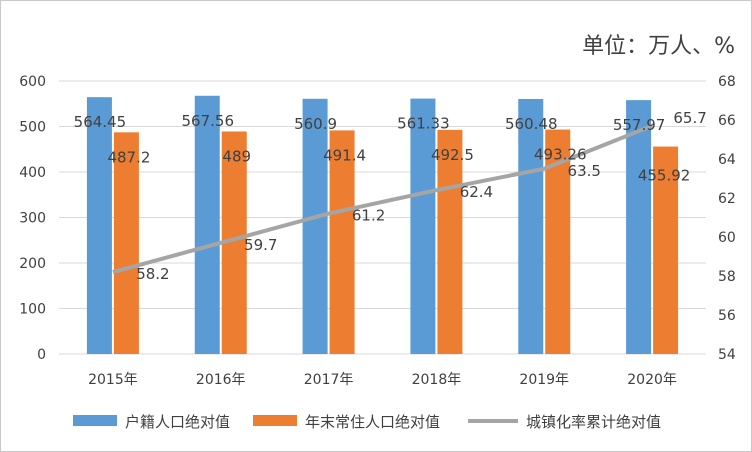  What do you see at coordinates (639, 125) in the screenshot?
I see `data-label-huji: 557.97` at bounding box center [639, 125].